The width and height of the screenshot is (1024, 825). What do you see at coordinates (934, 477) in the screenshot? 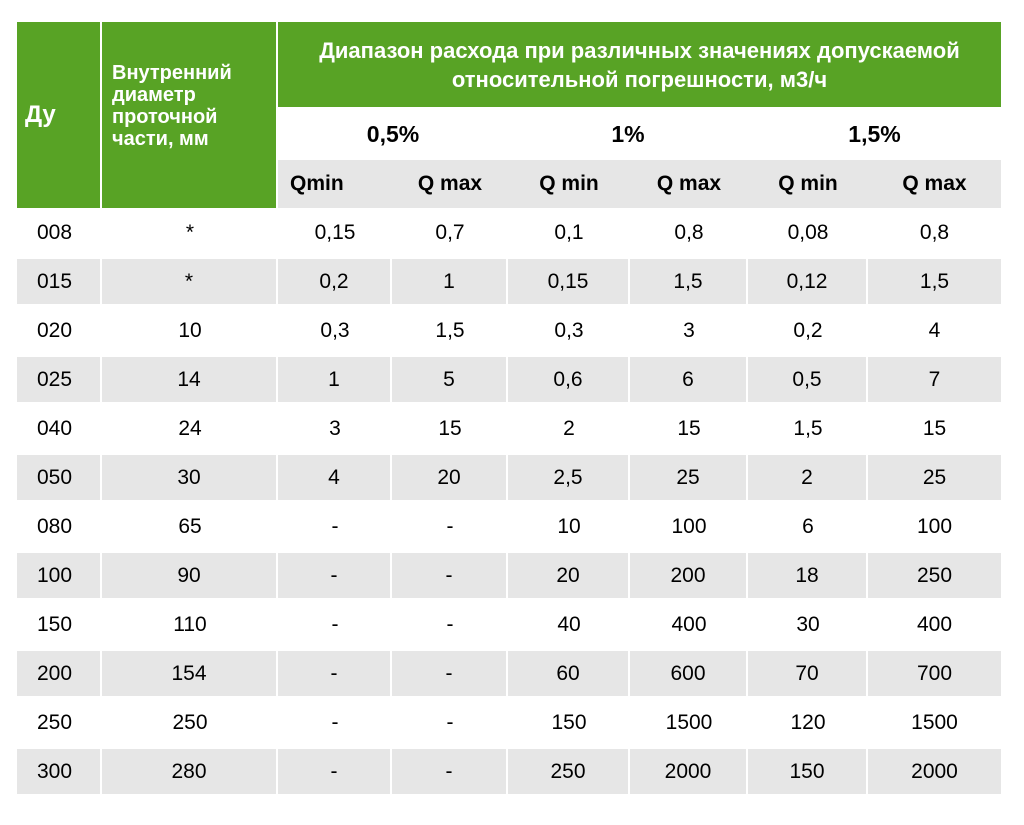
I see `cell-qmax-1-5: 25` at bounding box center [934, 477].